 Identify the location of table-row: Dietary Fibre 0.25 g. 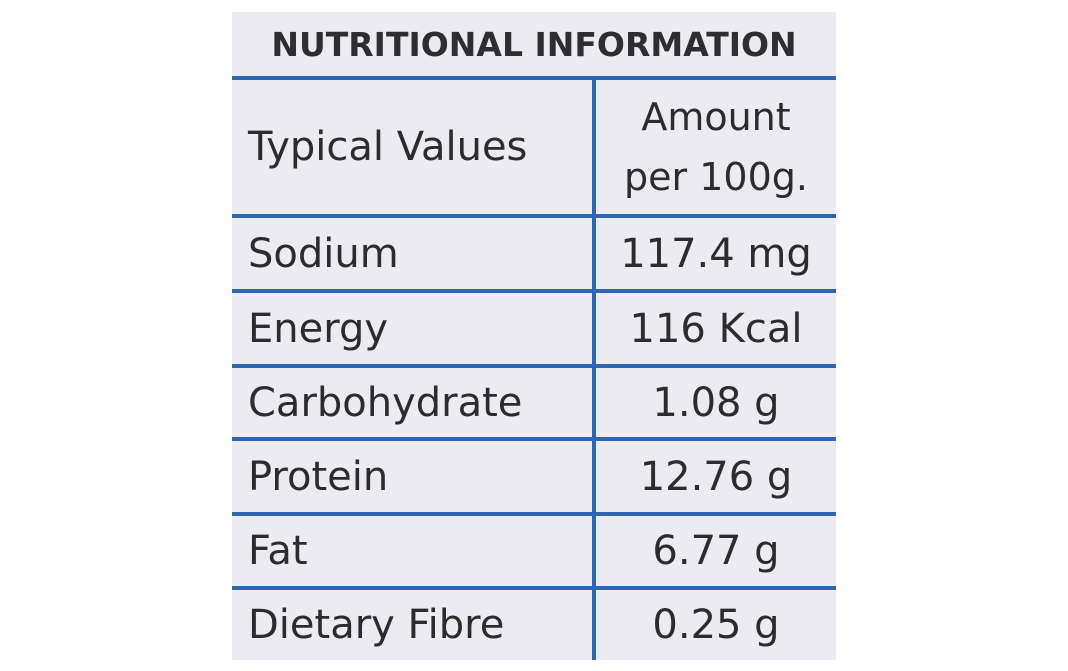
(534, 625).